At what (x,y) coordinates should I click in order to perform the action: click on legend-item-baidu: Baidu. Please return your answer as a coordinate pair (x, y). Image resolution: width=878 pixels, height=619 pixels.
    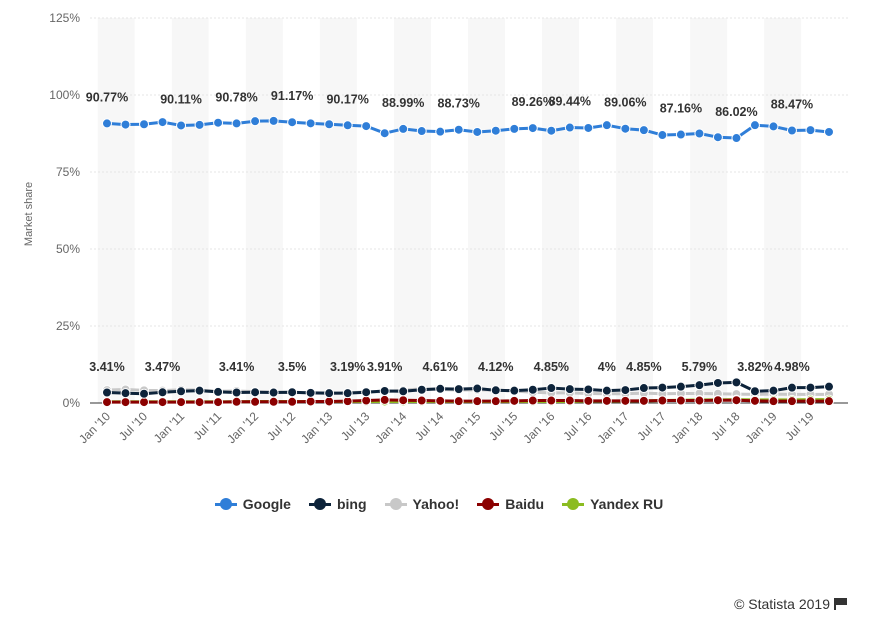
    Looking at the image, I should click on (510, 504).